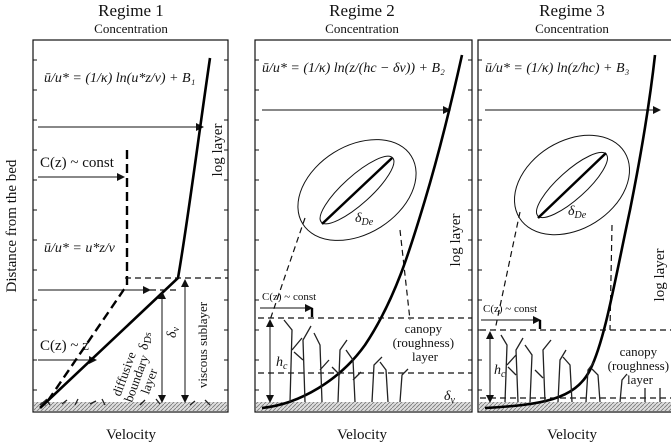 The width and height of the screenshot is (671, 446). Describe the element at coordinates (362, 10) in the screenshot. I see `panel-title: Regime 2` at that location.